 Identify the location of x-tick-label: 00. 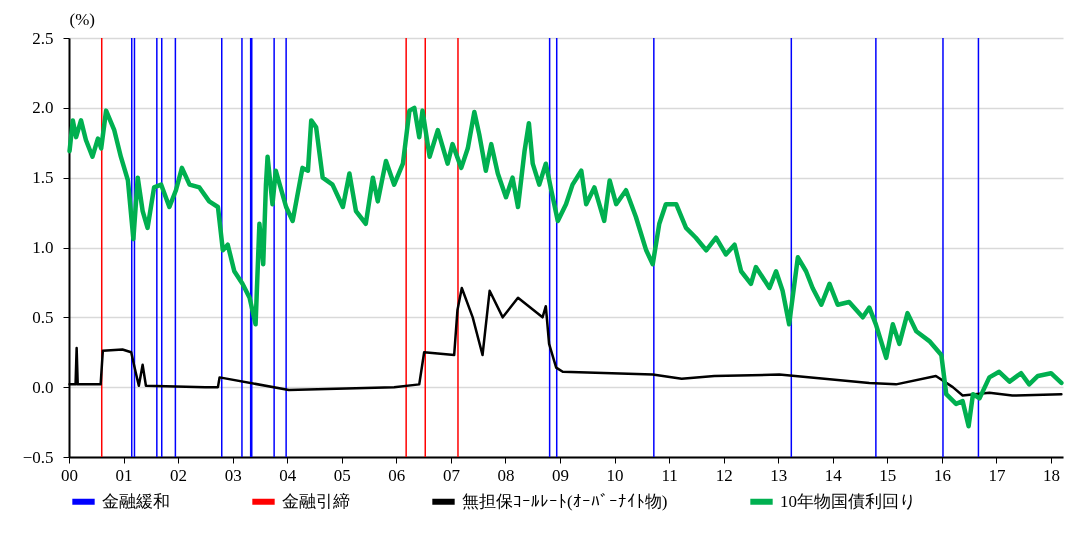
(69, 475).